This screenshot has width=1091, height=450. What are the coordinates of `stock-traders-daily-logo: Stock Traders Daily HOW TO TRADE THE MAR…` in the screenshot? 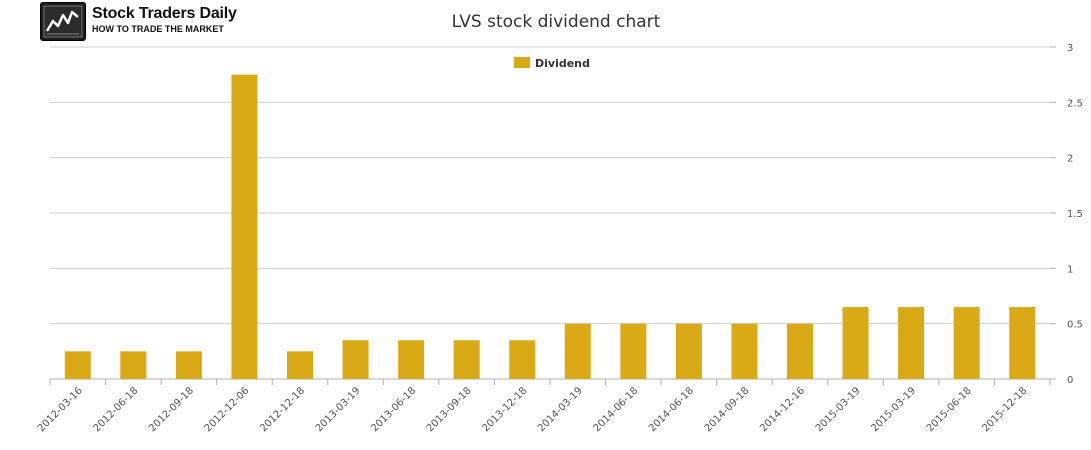 It's located at (140, 22).